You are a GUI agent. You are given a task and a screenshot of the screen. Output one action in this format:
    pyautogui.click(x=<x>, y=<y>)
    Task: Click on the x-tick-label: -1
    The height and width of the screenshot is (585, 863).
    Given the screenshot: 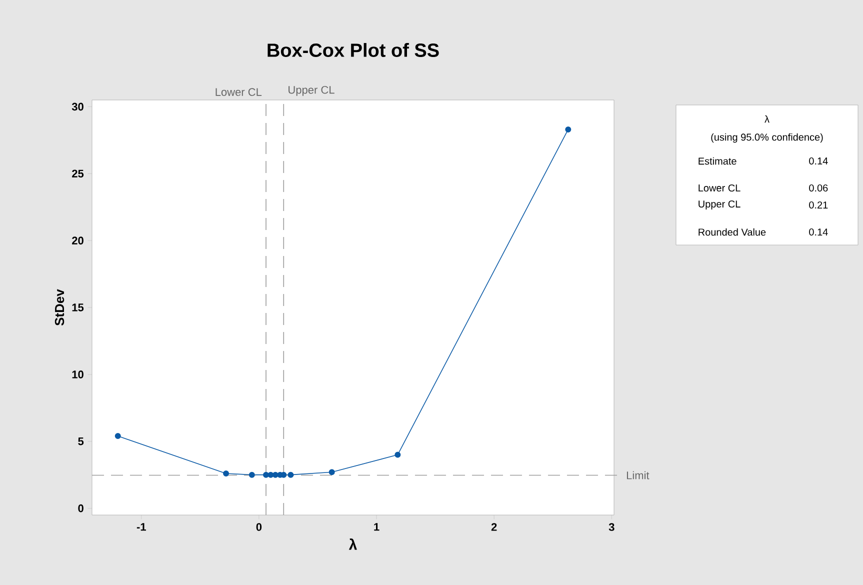 What is the action you would take?
    pyautogui.click(x=141, y=527)
    